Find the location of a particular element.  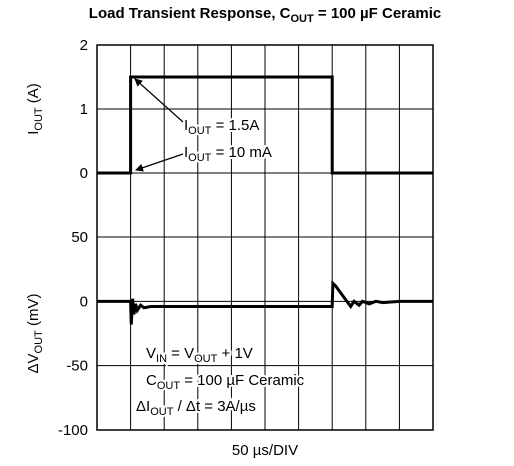

annotation-part: = 10 mA is located at coordinates (241, 152).